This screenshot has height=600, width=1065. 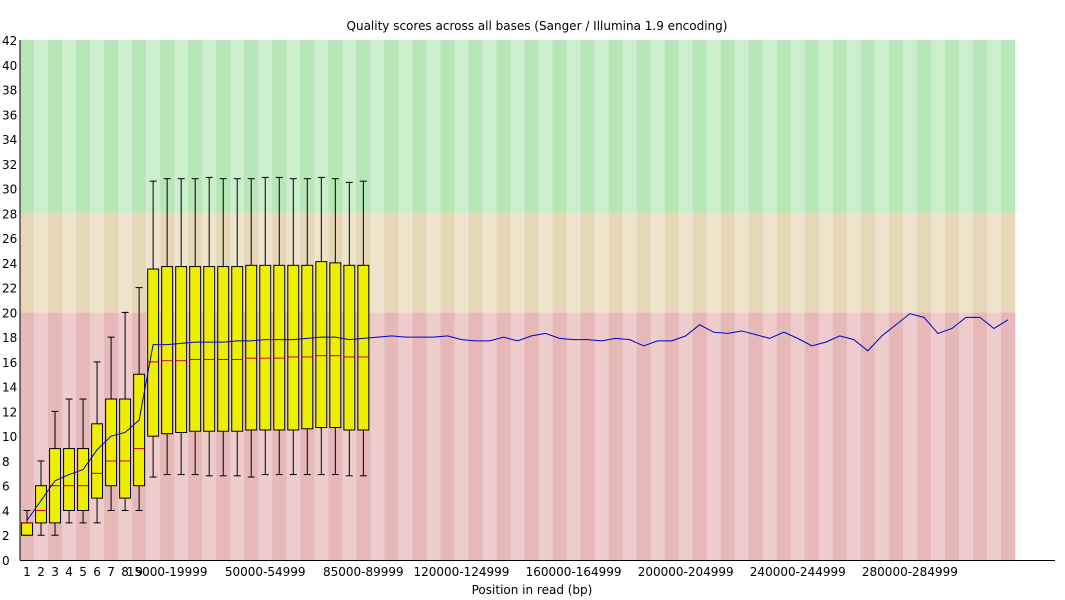 What do you see at coordinates (9, 190) in the screenshot?
I see `y-tick-label: 30` at bounding box center [9, 190].